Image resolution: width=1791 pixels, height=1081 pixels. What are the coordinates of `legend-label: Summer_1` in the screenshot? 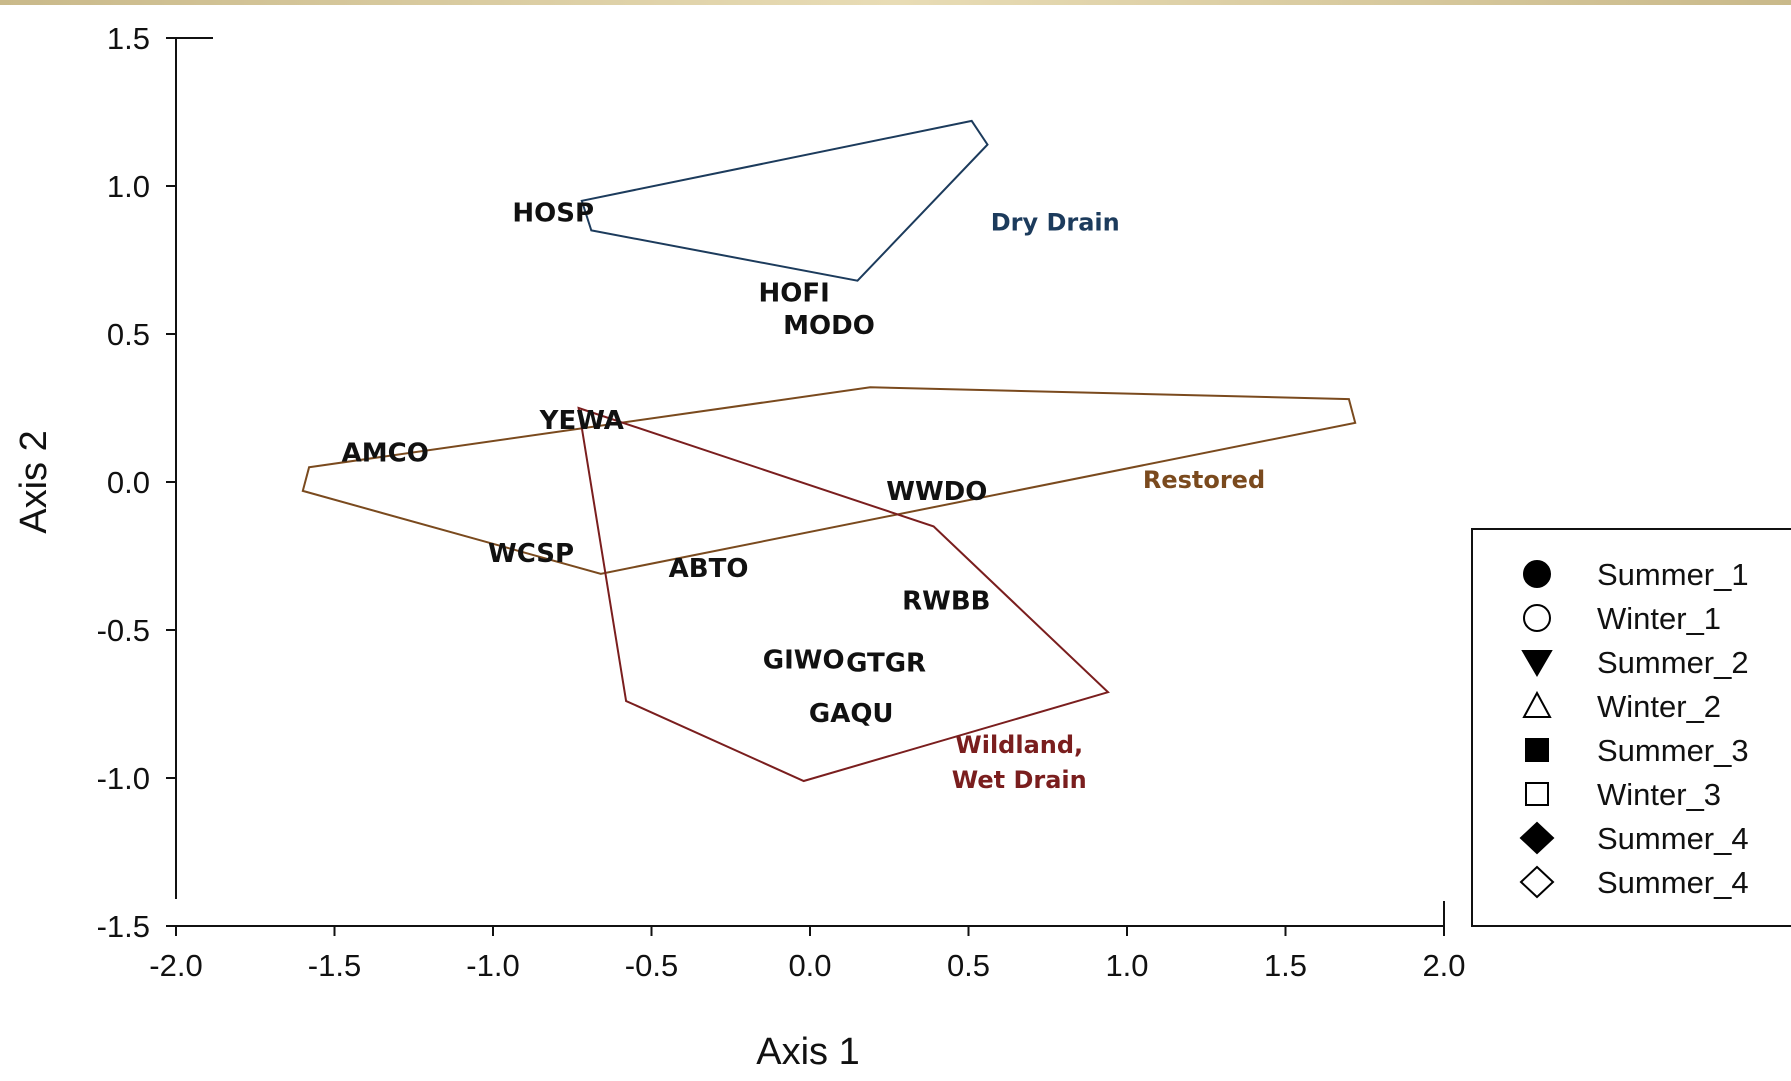 It's located at (1673, 574).